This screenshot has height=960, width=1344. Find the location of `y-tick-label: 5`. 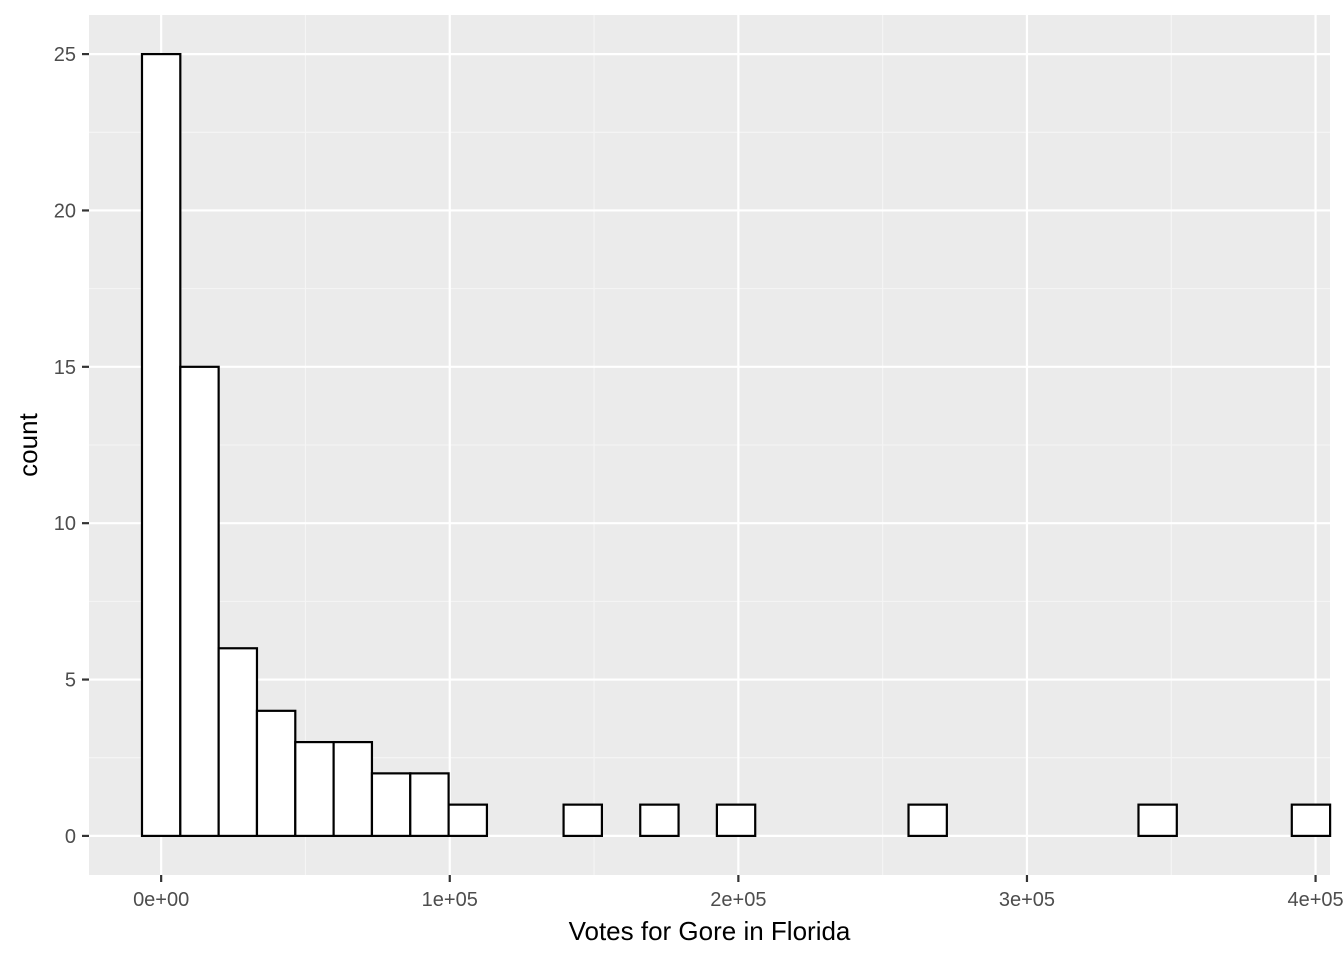

y-tick-label: 5 is located at coordinates (70, 681).